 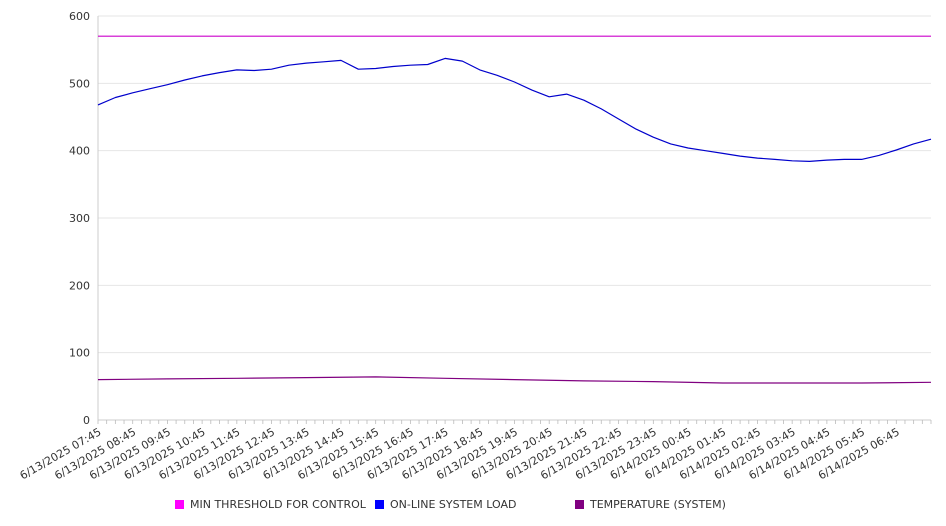 I want to click on y-tick-label-0: 0, so click(x=86, y=420).